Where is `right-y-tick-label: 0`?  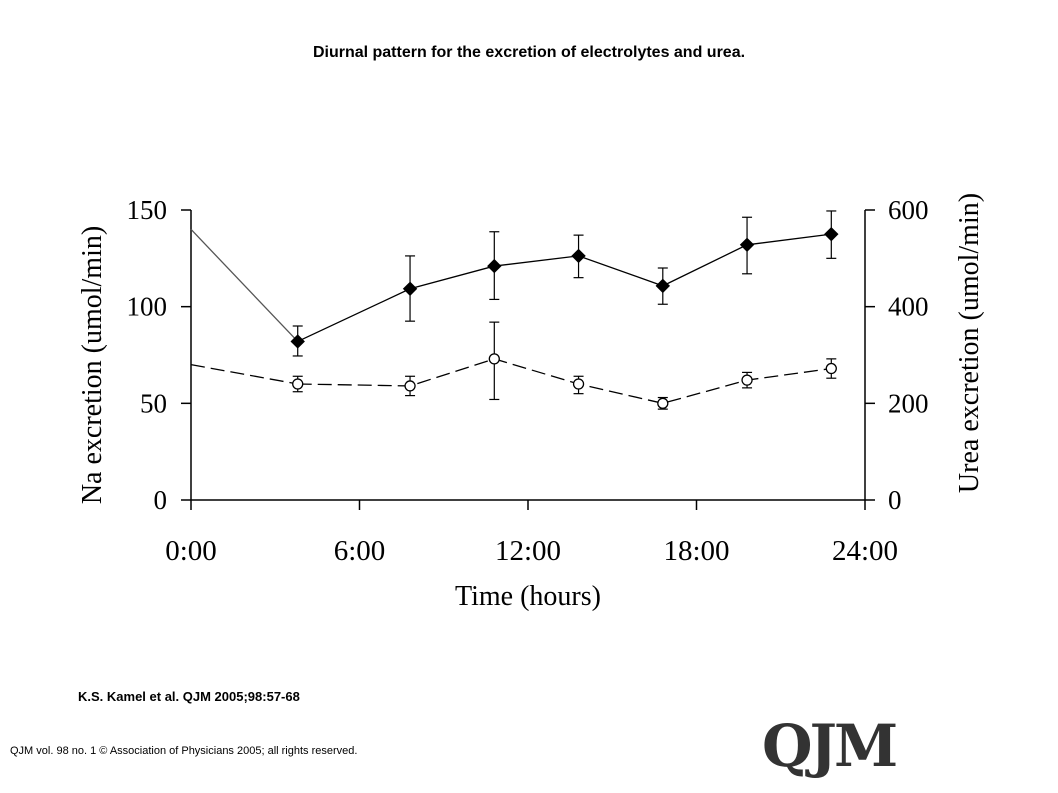
right-y-tick-label: 0 is located at coordinates (895, 500).